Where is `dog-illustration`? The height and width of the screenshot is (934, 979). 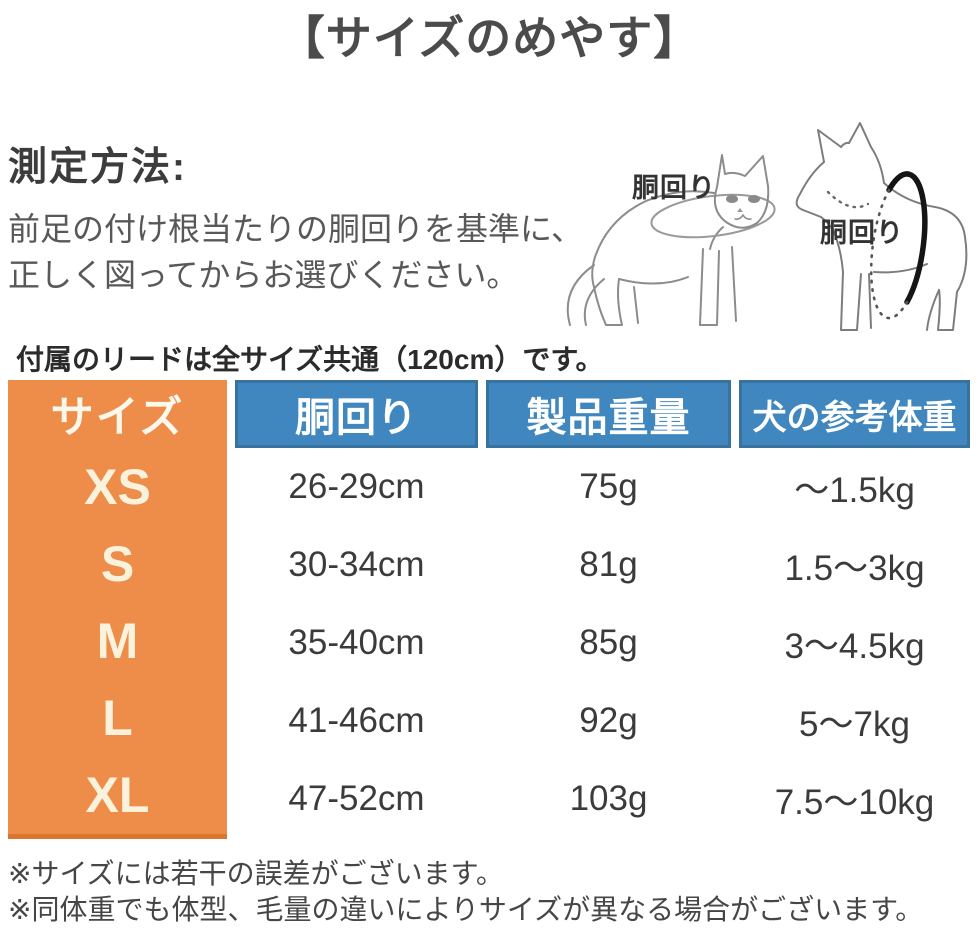
dog-illustration is located at coordinates (872, 228).